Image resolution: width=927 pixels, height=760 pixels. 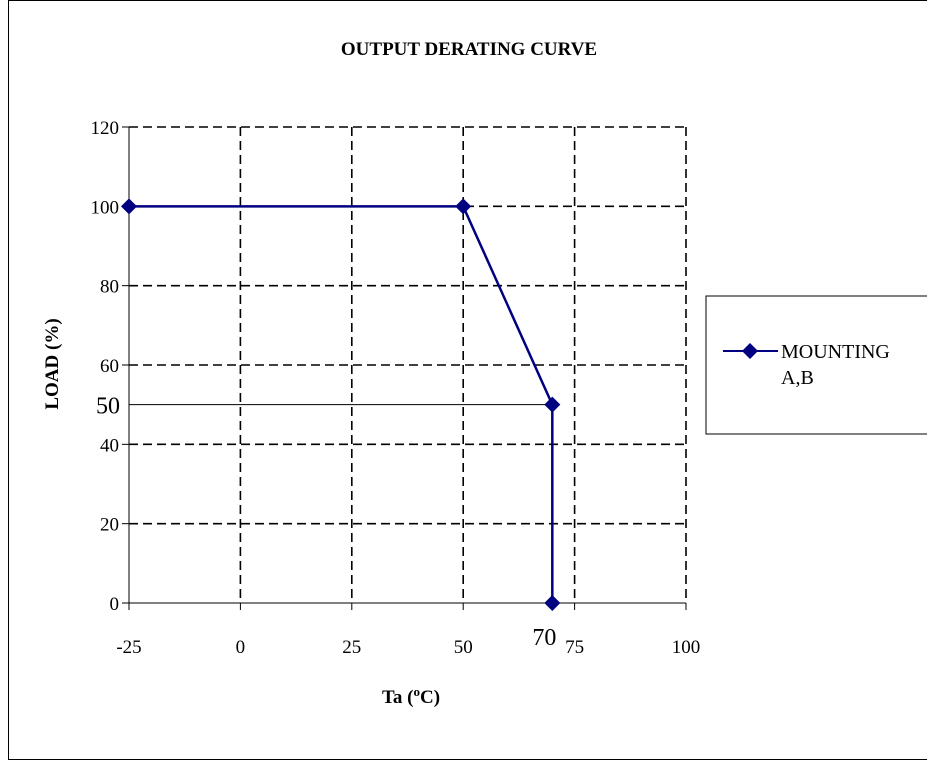 I want to click on x-axis: -25 0 25 50 75 100 70, so click(x=408, y=630).